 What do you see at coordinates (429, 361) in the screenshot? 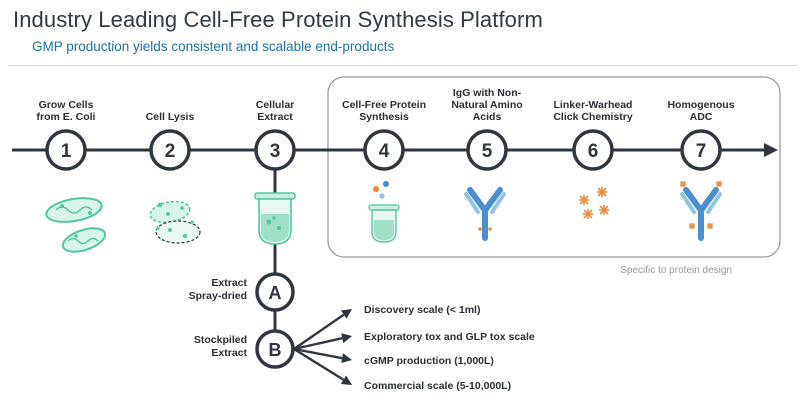
I see `scale-label: cGMP production (1,000L)` at bounding box center [429, 361].